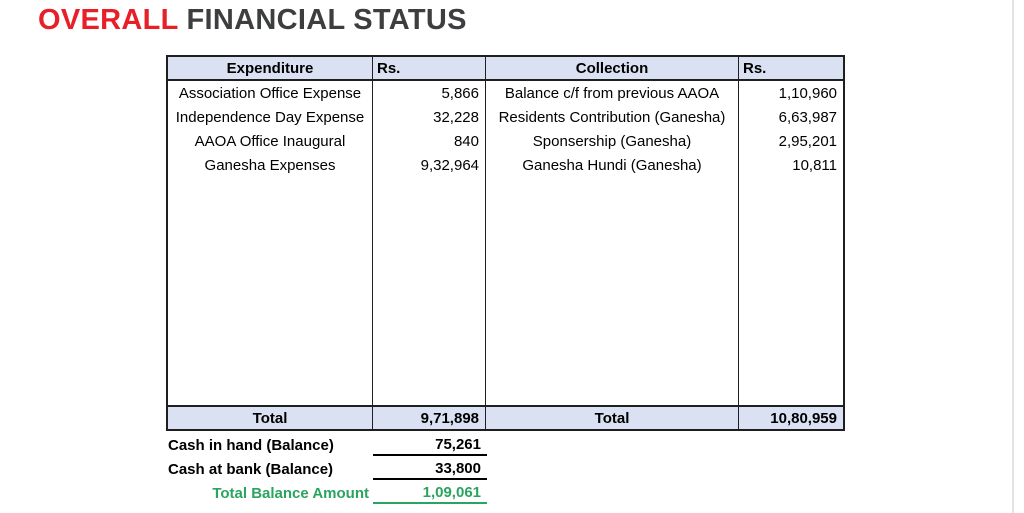 This screenshot has width=1024, height=513. Describe the element at coordinates (322, 20) in the screenshot. I see `page-title-rest: FINANCIAL STATUS` at that location.